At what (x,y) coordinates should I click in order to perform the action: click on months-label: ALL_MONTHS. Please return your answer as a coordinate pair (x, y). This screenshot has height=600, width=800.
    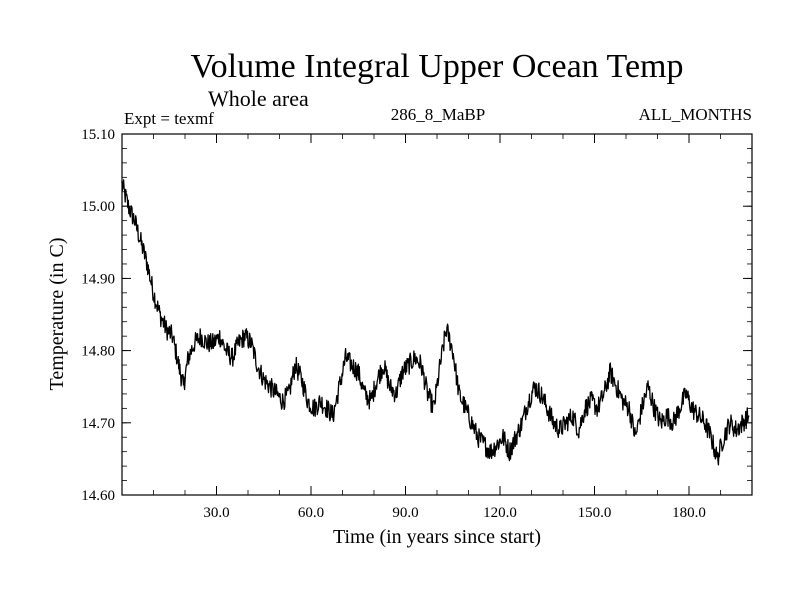
    Looking at the image, I should click on (695, 114).